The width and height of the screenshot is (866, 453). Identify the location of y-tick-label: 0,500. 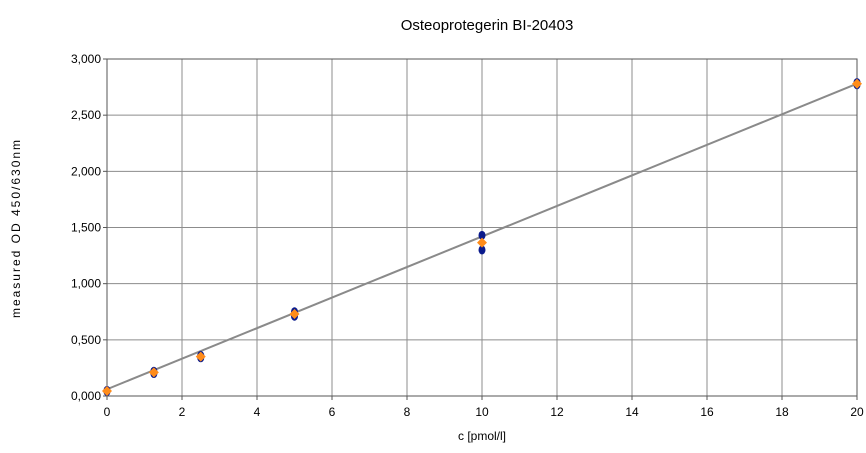
(86, 340).